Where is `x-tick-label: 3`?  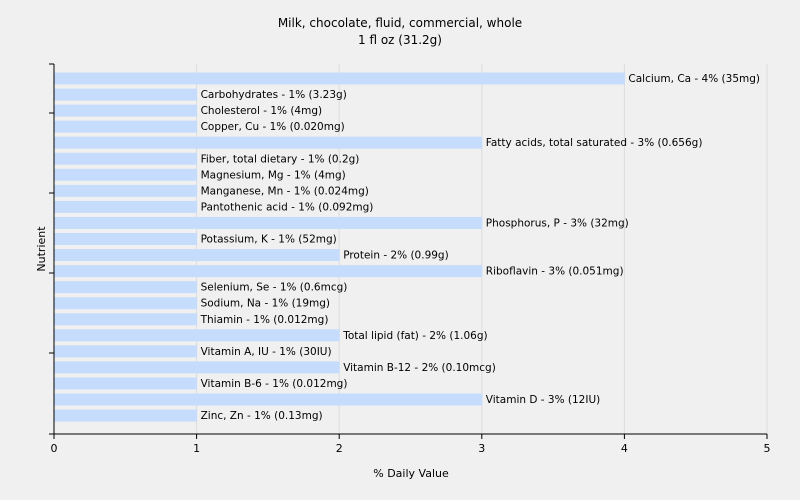
x-tick-label: 3 is located at coordinates (481, 448).